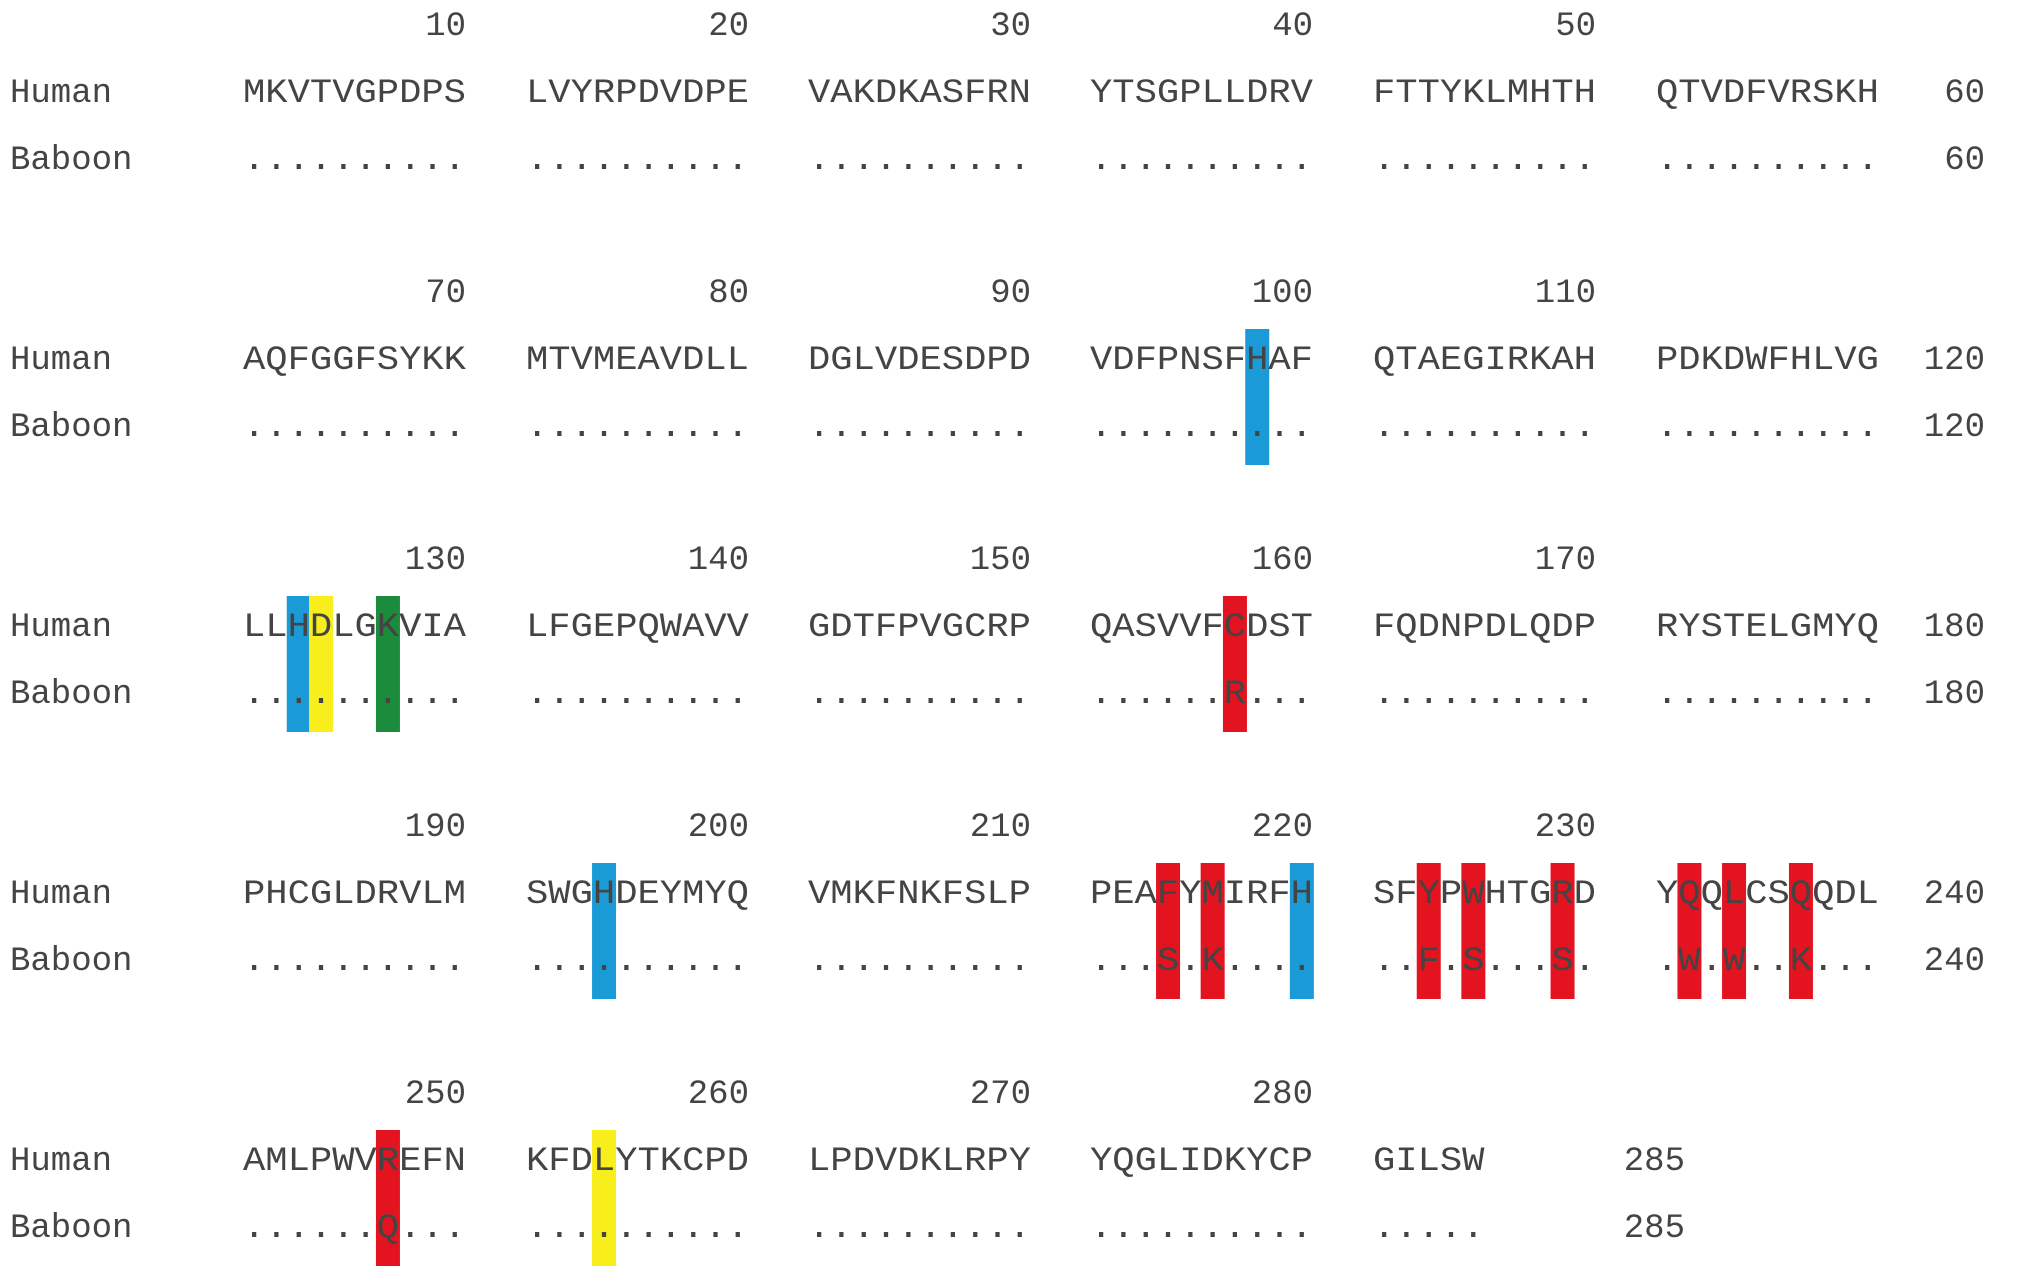  Describe the element at coordinates (354, 94) in the screenshot. I see `human-sequence-group: MKVTVGPDPS` at that location.